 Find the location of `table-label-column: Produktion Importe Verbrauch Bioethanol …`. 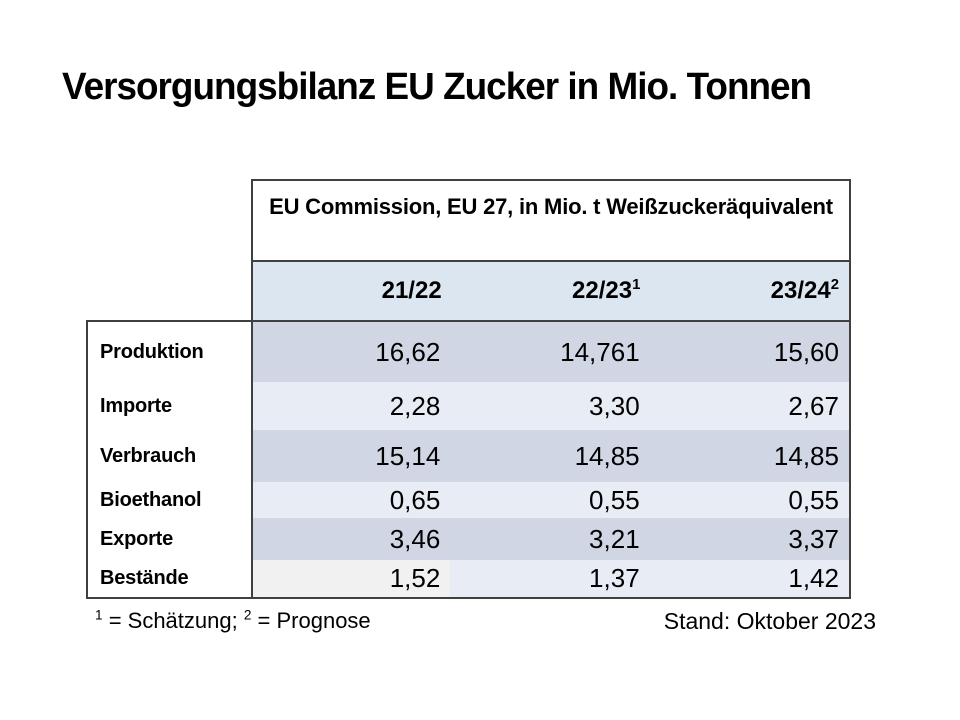

table-label-column: Produktion Importe Verbrauch Bioethanol … is located at coordinates (169, 459).